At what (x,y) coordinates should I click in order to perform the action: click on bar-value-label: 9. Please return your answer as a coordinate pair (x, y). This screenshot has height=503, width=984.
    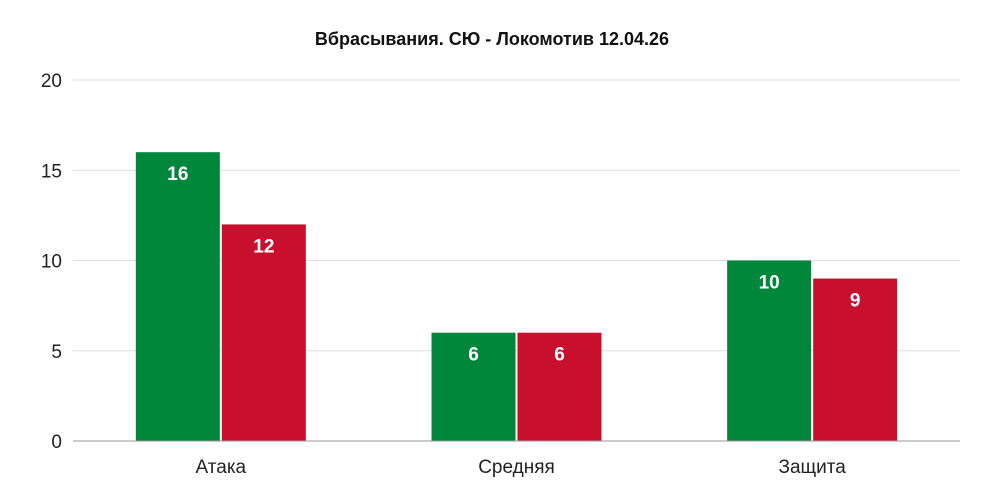
    Looking at the image, I should click on (855, 301).